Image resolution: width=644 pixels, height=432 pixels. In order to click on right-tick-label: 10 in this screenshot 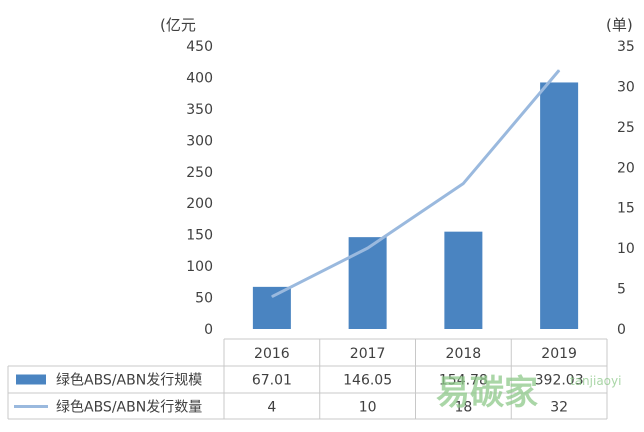, I will do `click(626, 249)`.